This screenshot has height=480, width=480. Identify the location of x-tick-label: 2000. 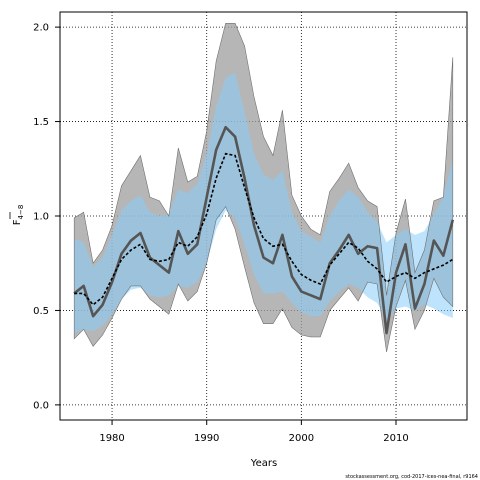
(301, 438).